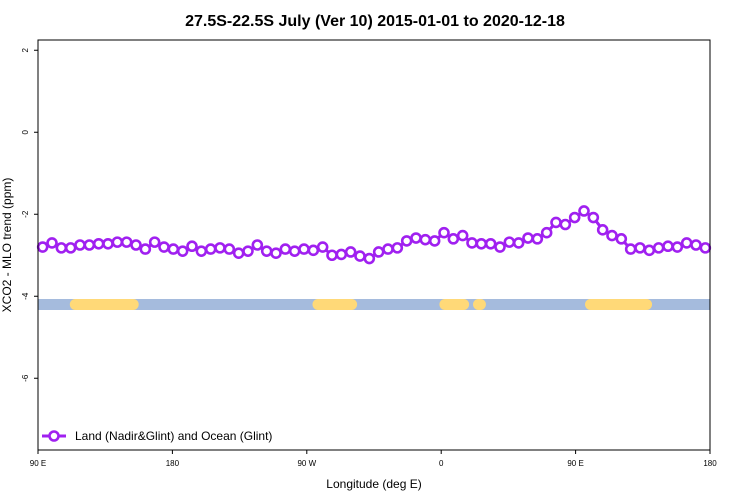  Describe the element at coordinates (173, 436) in the screenshot. I see `legend-label: Land (Nadir&Glint) and Ocean (Glint)` at that location.